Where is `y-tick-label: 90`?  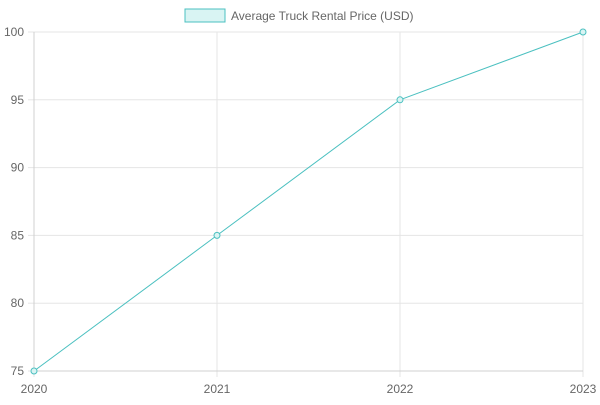 y-tick-label: 90 is located at coordinates (18, 168).